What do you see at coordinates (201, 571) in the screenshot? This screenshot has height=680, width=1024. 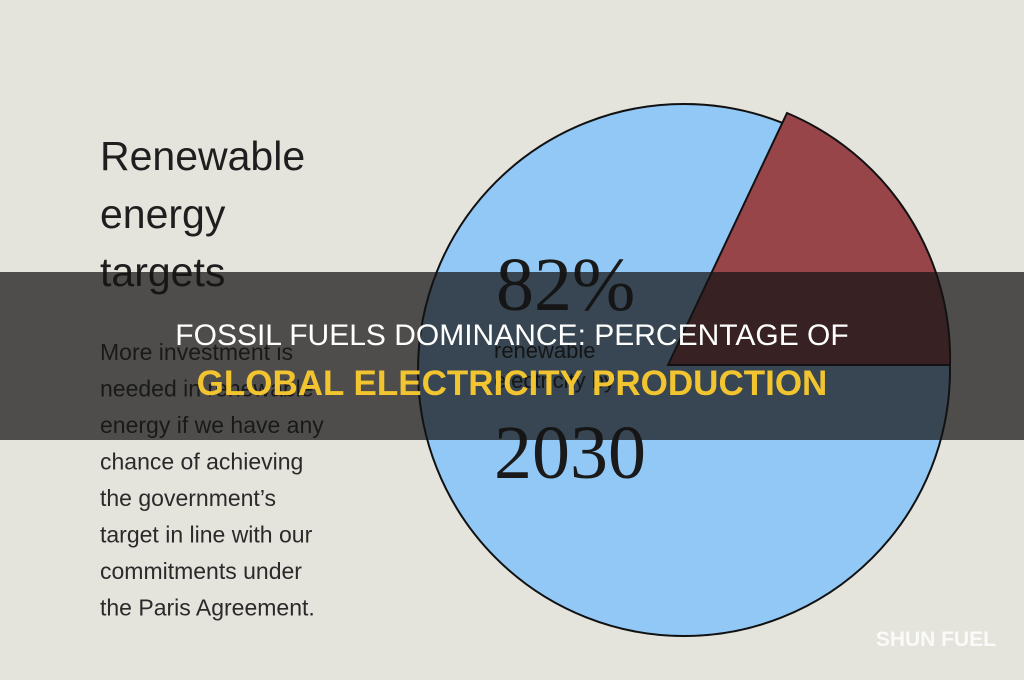 I see `body-line: commitments under` at bounding box center [201, 571].